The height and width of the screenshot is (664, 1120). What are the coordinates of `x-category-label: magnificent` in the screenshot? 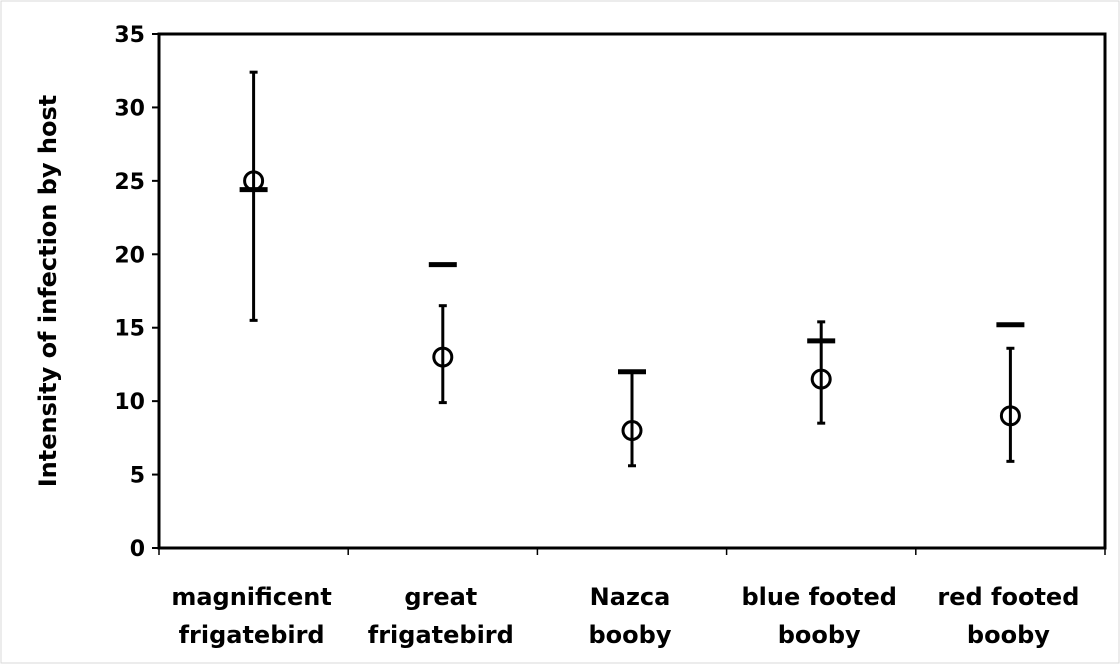 It's located at (251, 597).